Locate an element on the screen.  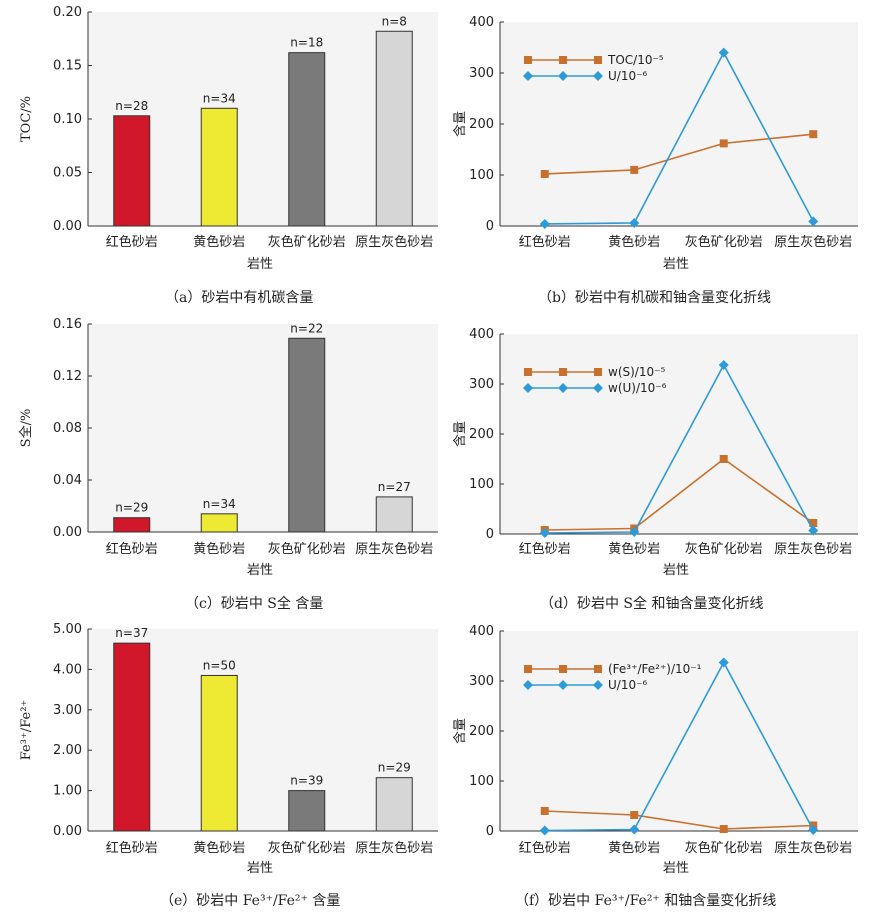
caption-d: （d）砂岩中 S全 和铀含量变化折线 is located at coordinates (652, 604).